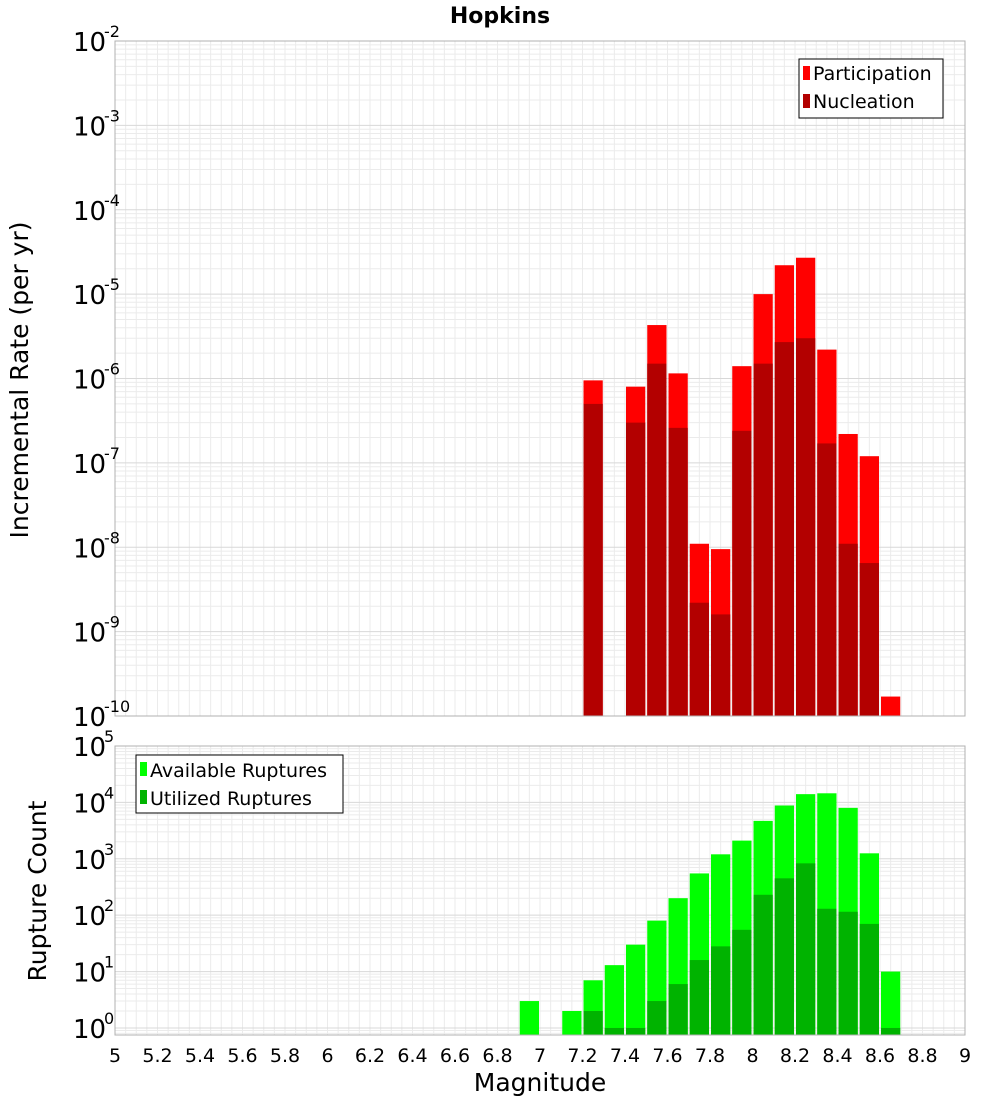  Describe the element at coordinates (19, 380) in the screenshot. I see `rate-y-axis-label: Incremental Rate (per yr)` at that location.